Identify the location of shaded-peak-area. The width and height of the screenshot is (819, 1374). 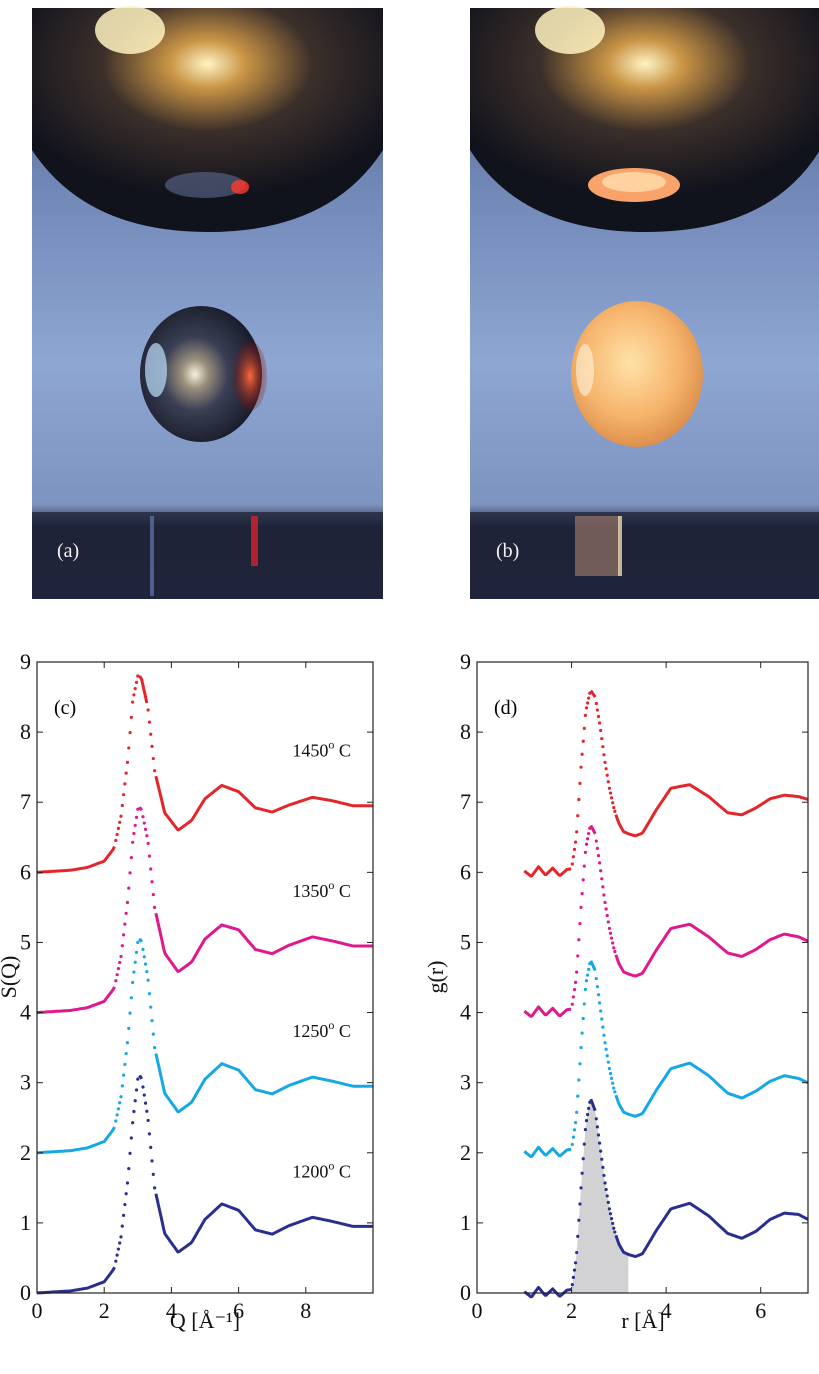
(600, 1196).